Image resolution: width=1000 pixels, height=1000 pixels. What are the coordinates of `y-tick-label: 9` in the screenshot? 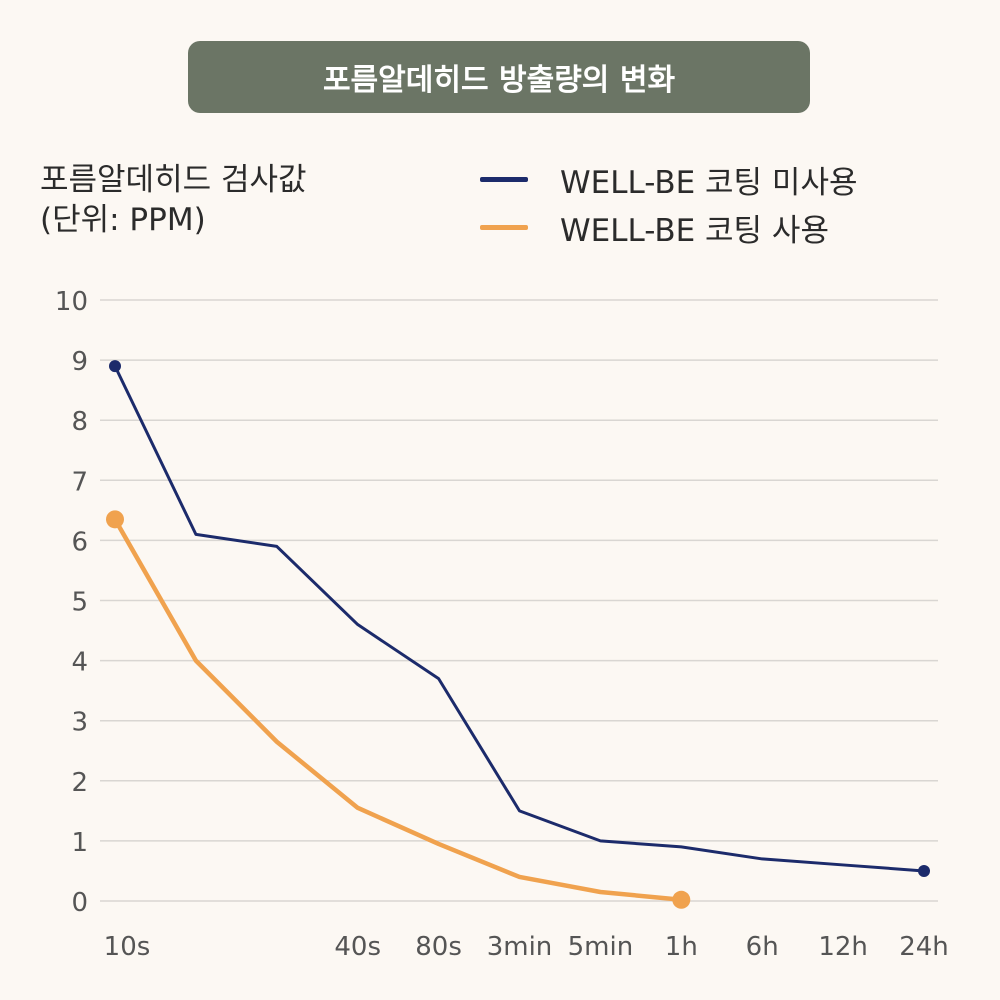 It's located at (79, 362).